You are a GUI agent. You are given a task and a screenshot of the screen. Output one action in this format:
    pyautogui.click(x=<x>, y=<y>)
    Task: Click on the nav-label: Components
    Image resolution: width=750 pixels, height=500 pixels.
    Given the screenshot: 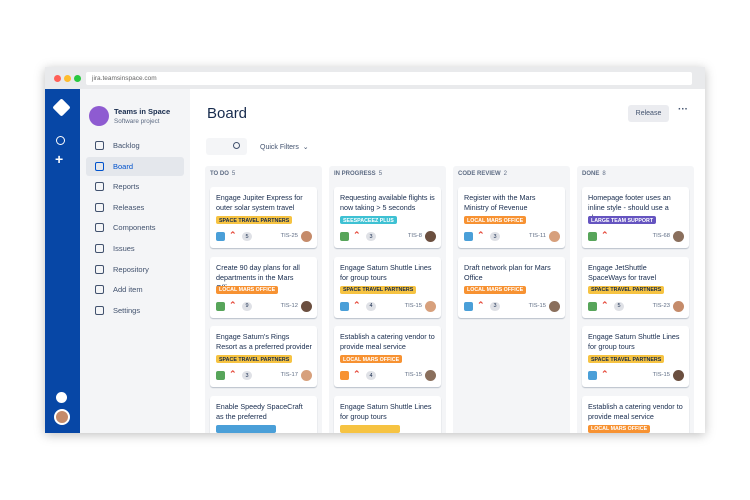 What is the action you would take?
    pyautogui.click(x=134, y=228)
    